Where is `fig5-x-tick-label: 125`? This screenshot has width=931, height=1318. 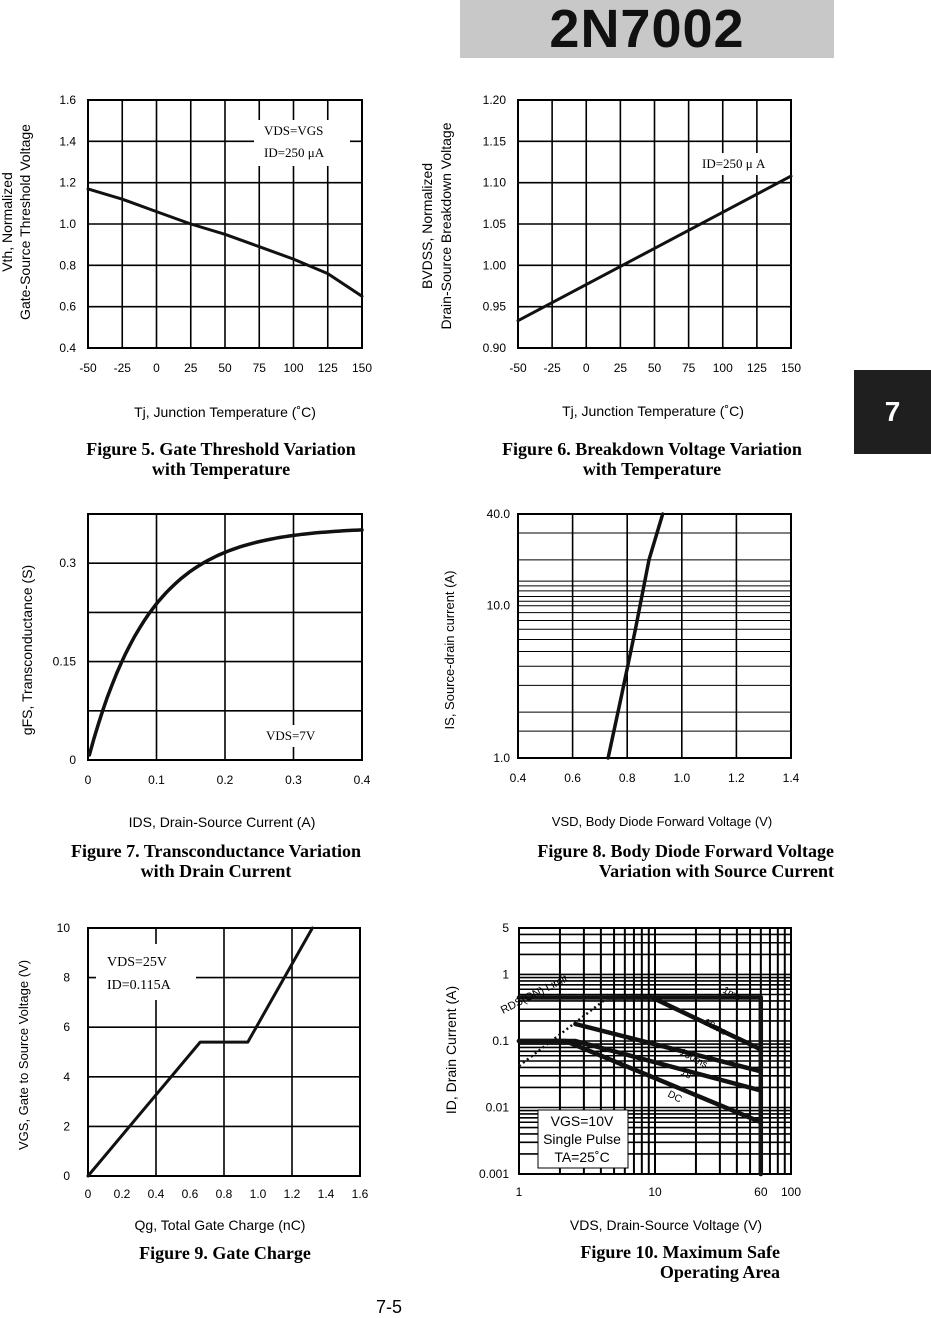
fig5-x-tick-label: 125 is located at coordinates (328, 368).